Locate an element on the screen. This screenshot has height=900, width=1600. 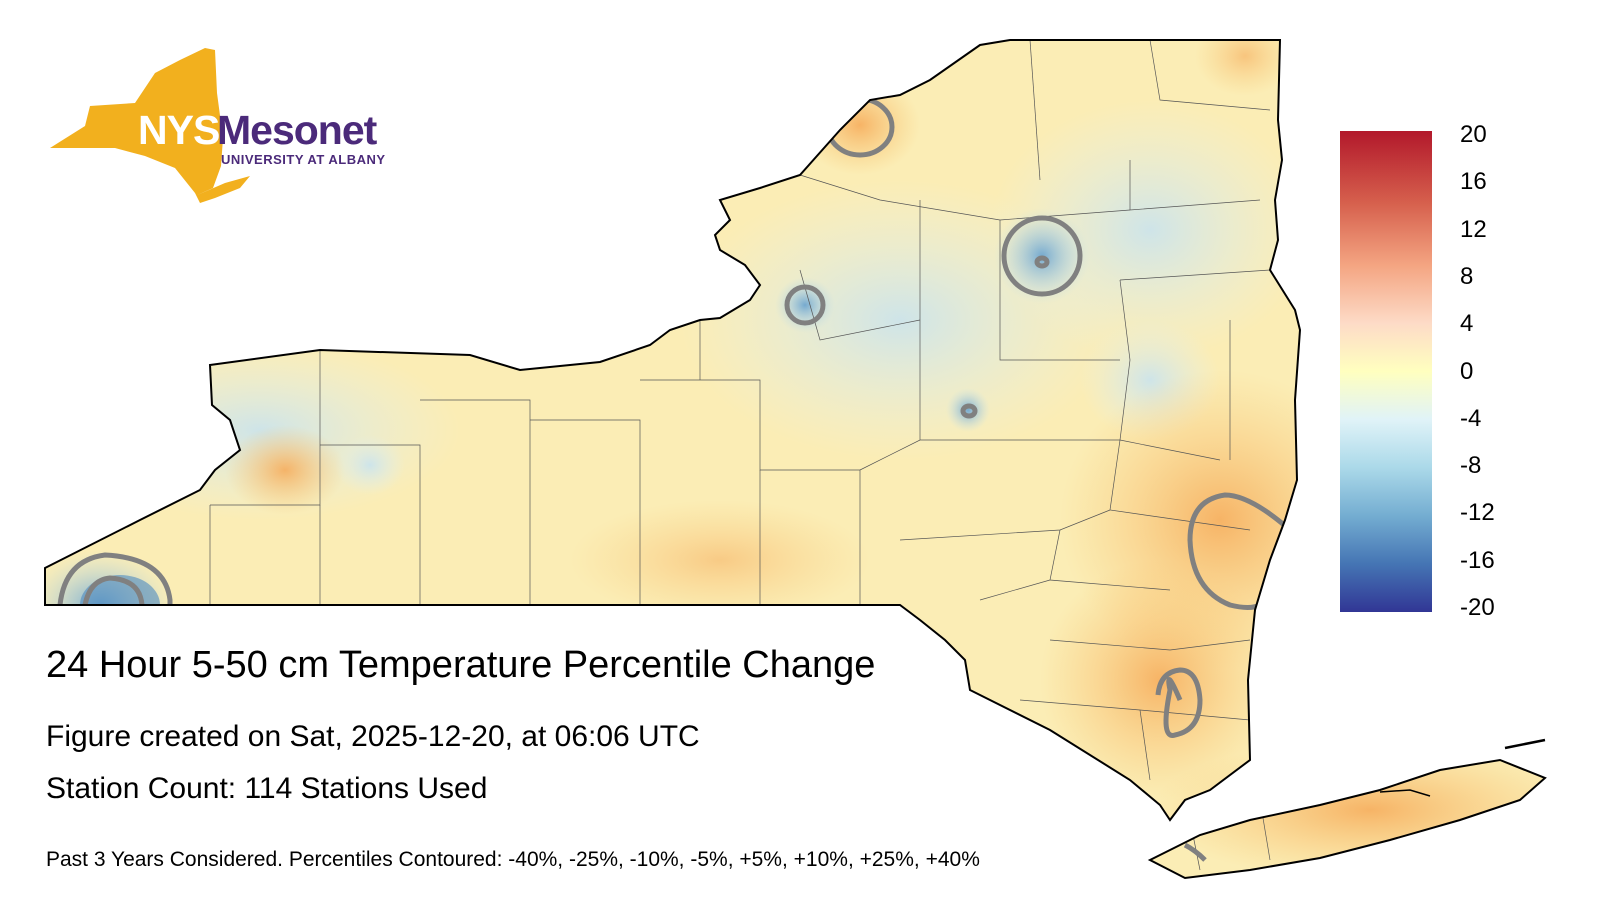
color-scale-tick-label: -8 is located at coordinates (1471, 466).